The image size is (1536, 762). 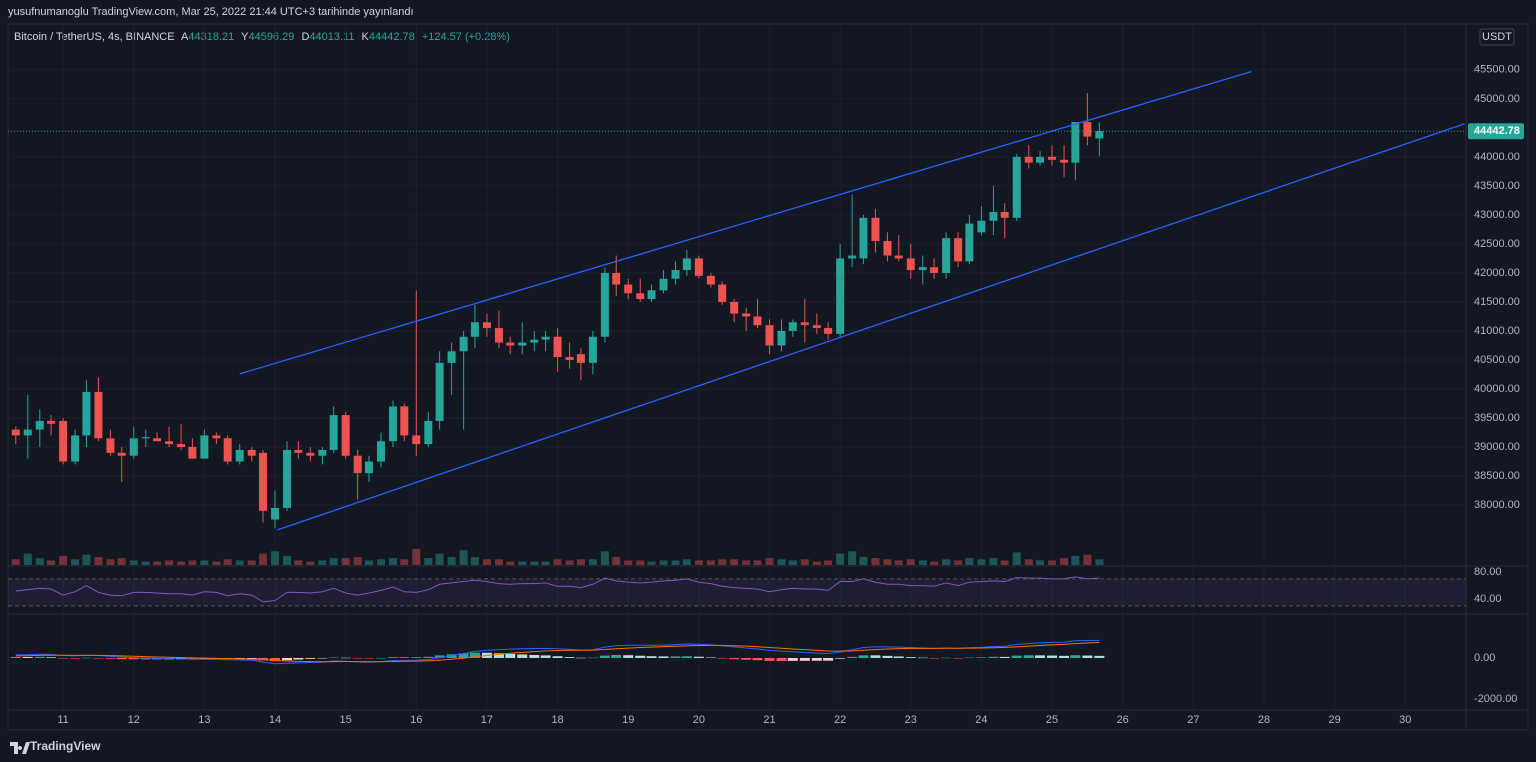 What do you see at coordinates (1488, 572) in the screenshot?
I see `y-tick-label: 80.00` at bounding box center [1488, 572].